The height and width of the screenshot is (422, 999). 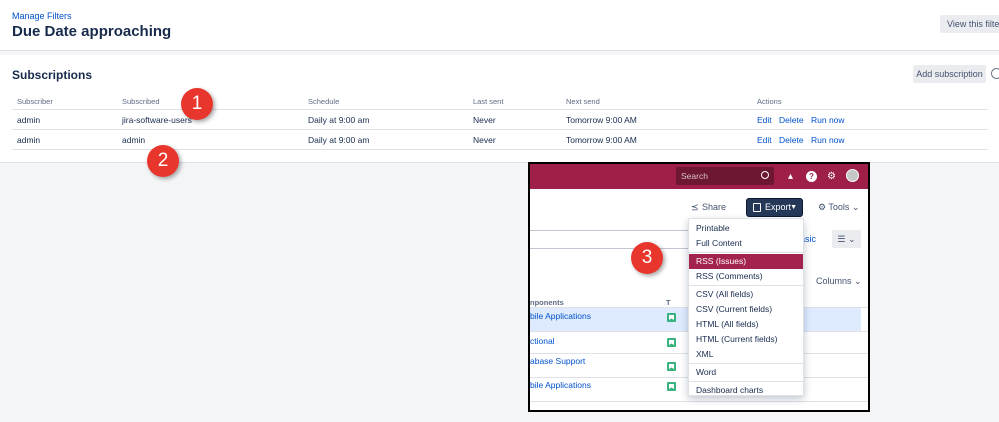 I want to click on column-header-type: T, so click(x=668, y=302).